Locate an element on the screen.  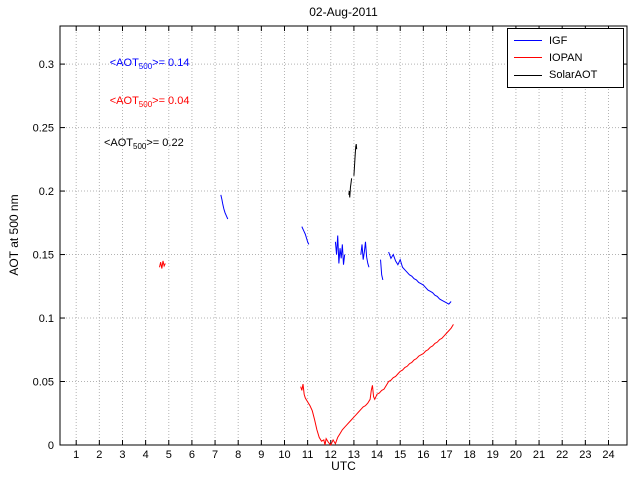
legend-label-iopan: IOPAN is located at coordinates (566, 57).